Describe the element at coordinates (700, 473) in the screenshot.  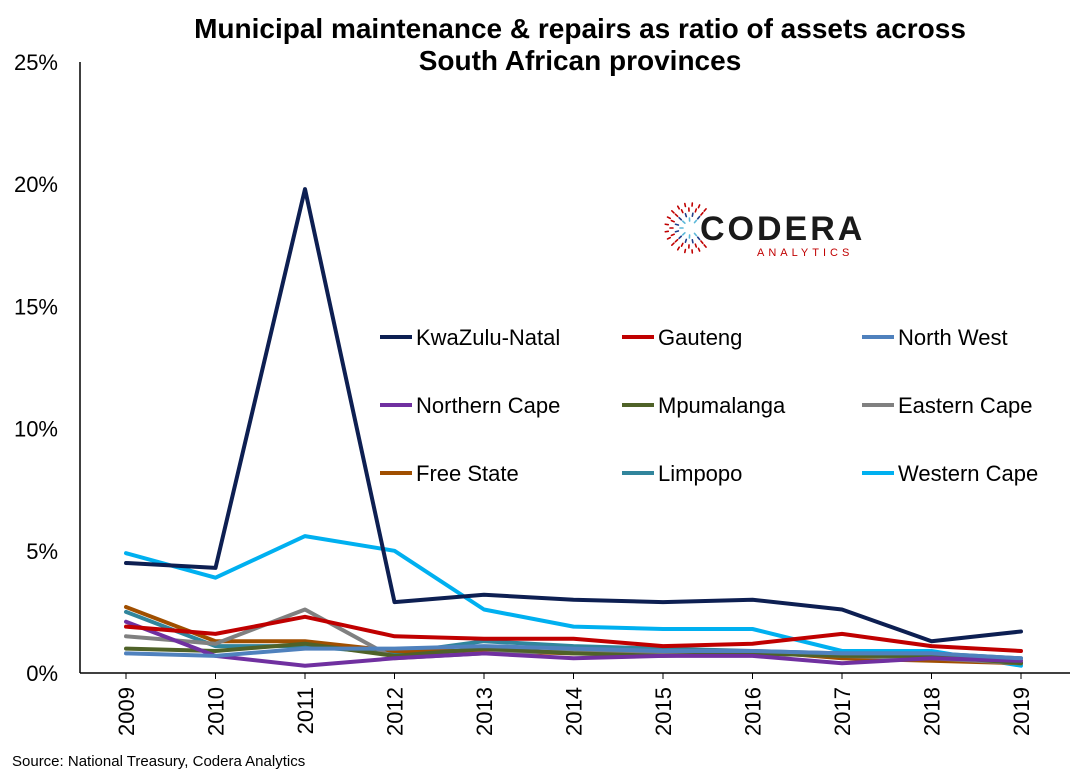
I see `legend-label: Limpopo` at that location.